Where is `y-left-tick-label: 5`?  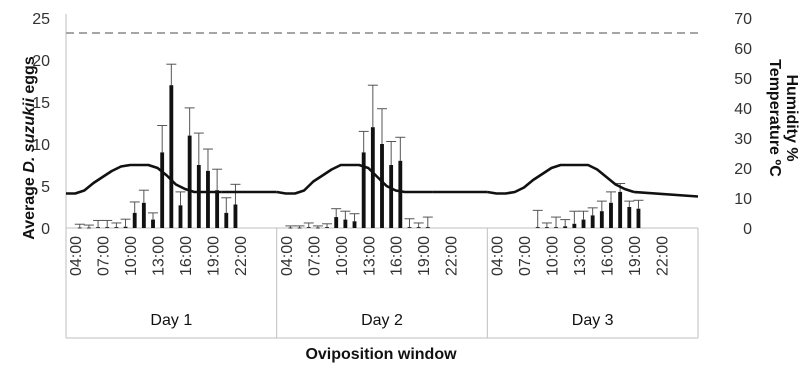
y-left-tick-label: 5 is located at coordinates (45, 187).